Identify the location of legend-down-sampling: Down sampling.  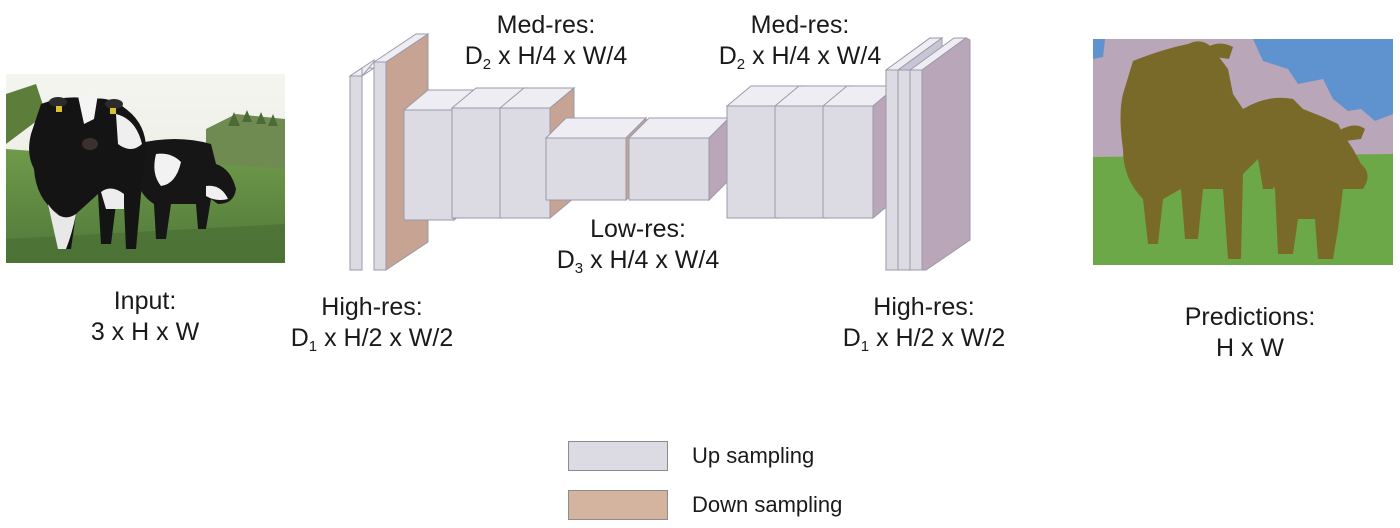
(705, 505).